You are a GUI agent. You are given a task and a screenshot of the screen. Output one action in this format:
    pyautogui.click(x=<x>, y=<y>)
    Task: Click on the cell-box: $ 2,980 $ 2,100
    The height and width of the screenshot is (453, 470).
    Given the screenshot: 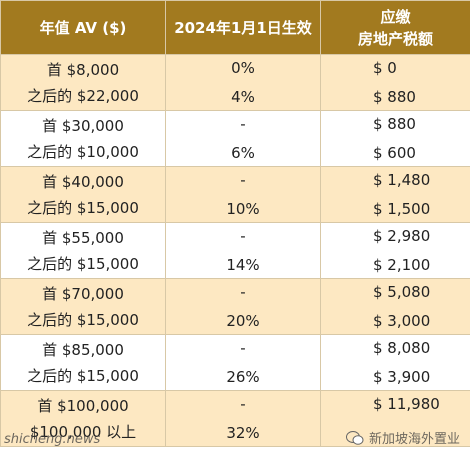 What is the action you would take?
    pyautogui.click(x=395, y=250)
    